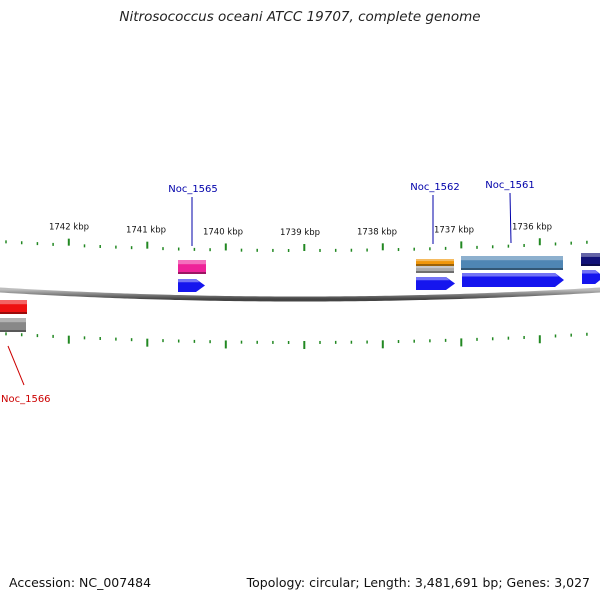 The image size is (600, 600). I want to click on gene-noc-1562-partner-shadow, so click(435, 272).